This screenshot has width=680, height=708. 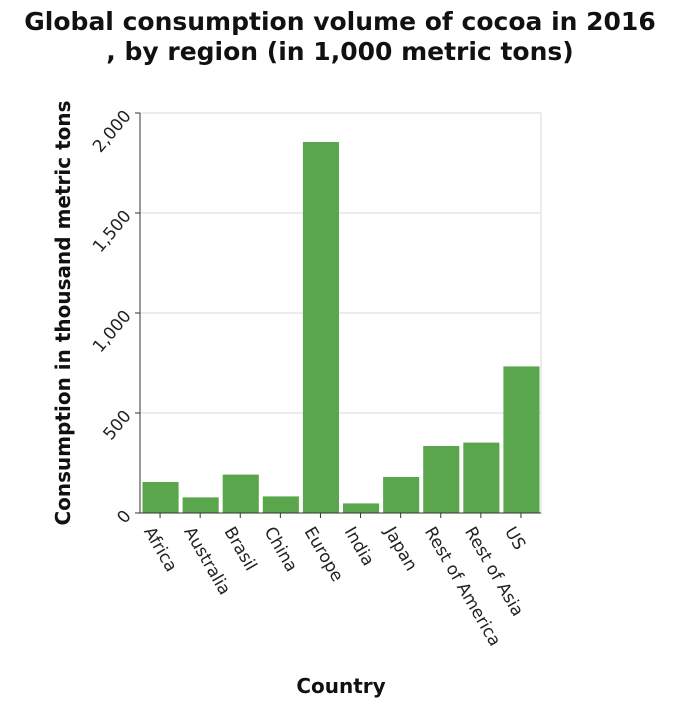 I want to click on bar-rest-of-asia, so click(x=481, y=477).